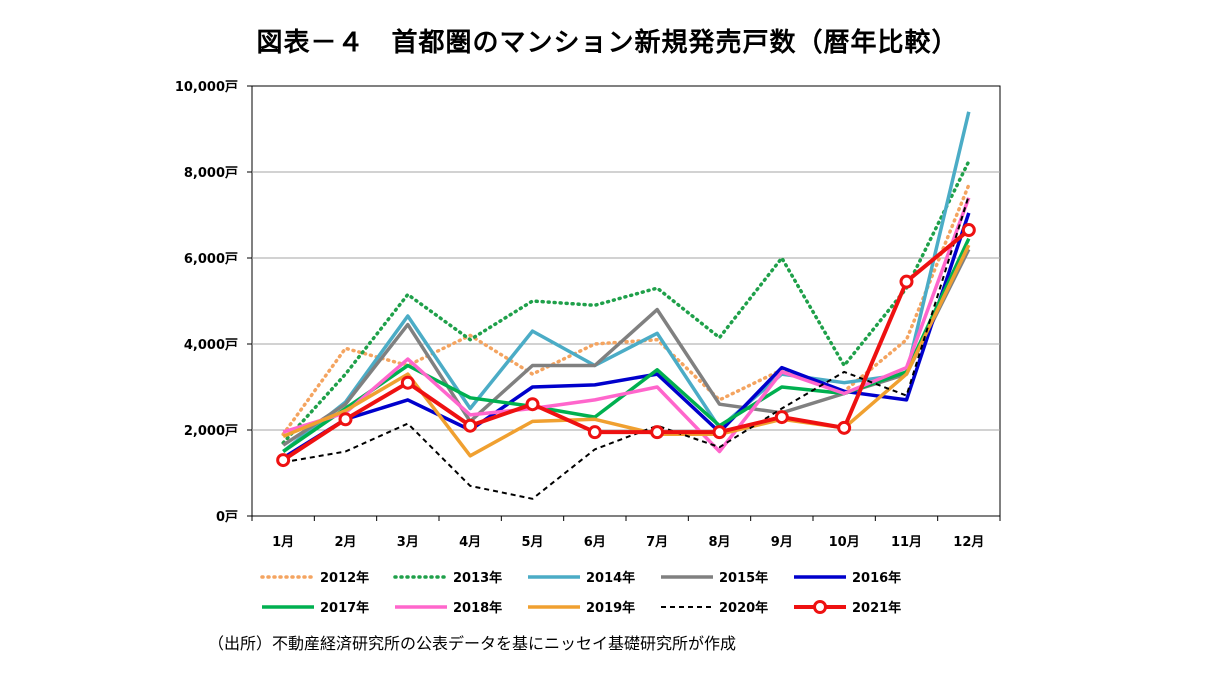  Describe the element at coordinates (532, 542) in the screenshot. I see `x-tick-label: 5月` at that location.